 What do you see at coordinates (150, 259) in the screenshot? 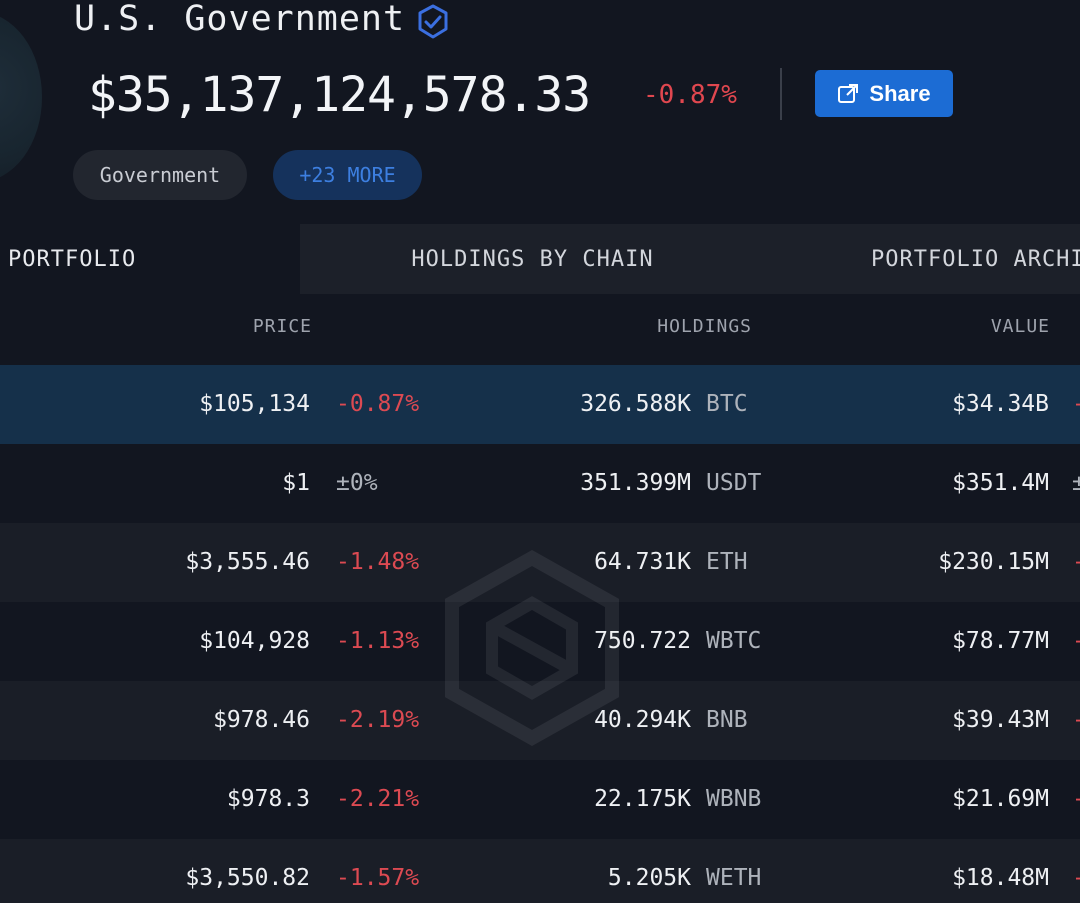
I see `tab-portfolio: PORTFOLIO` at bounding box center [150, 259].